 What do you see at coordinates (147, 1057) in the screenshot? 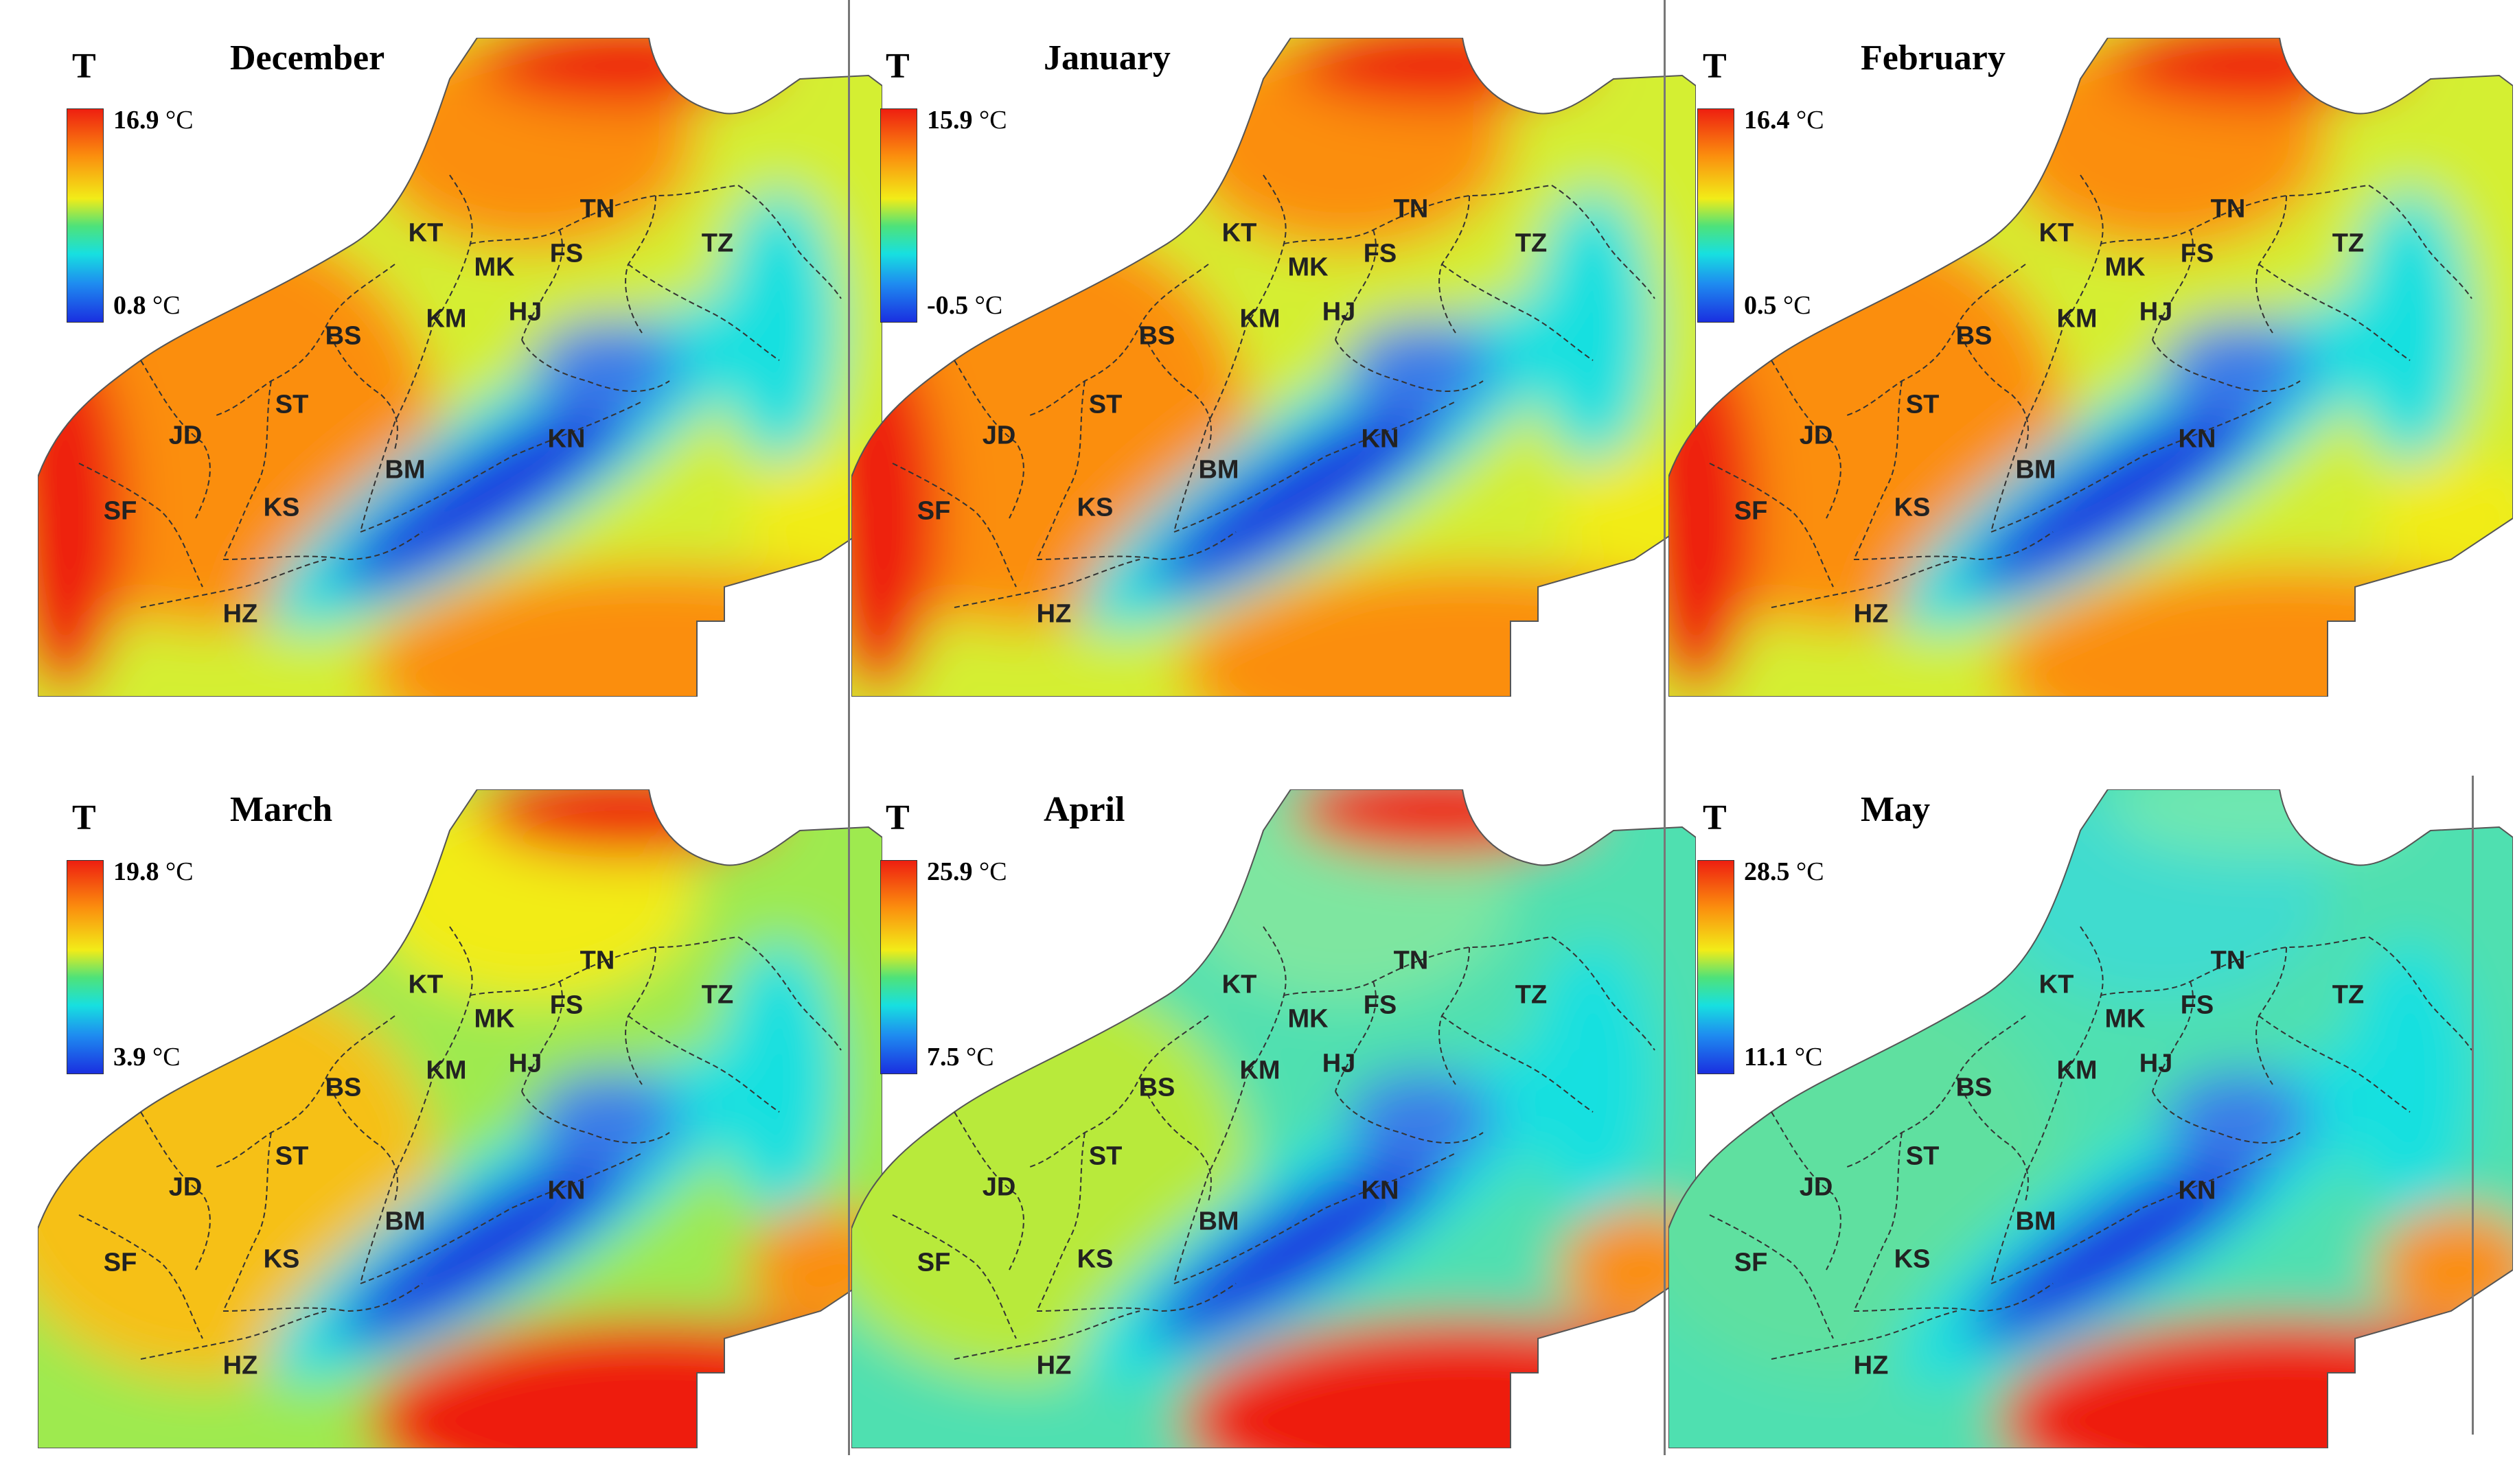
I see `scale-min-label: 3.9 °C` at bounding box center [147, 1057].